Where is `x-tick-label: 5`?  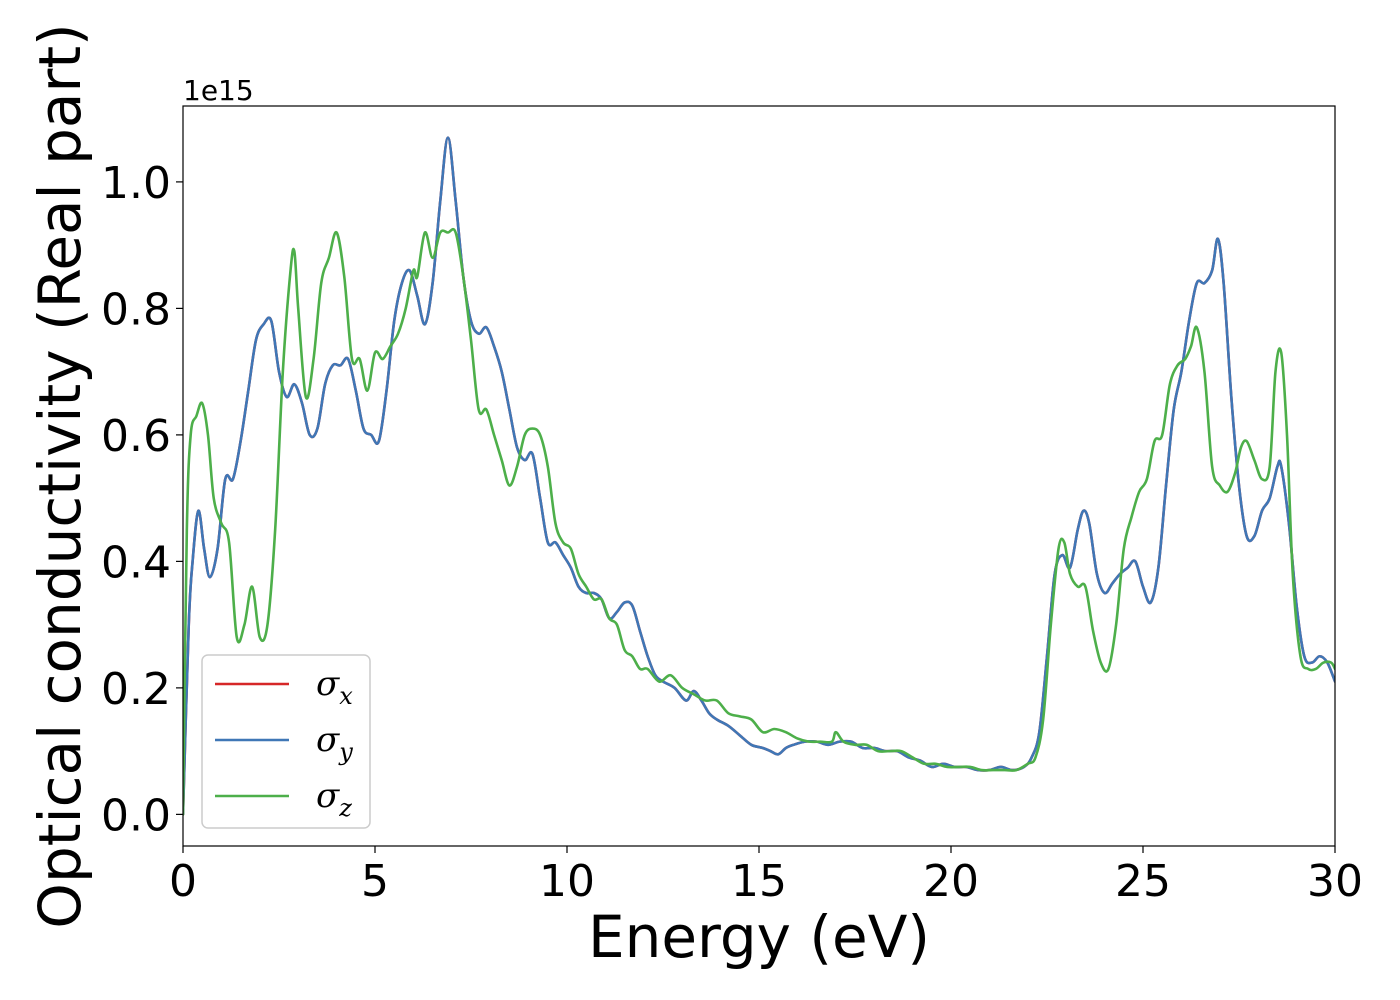
x-tick-label: 5 is located at coordinates (375, 881).